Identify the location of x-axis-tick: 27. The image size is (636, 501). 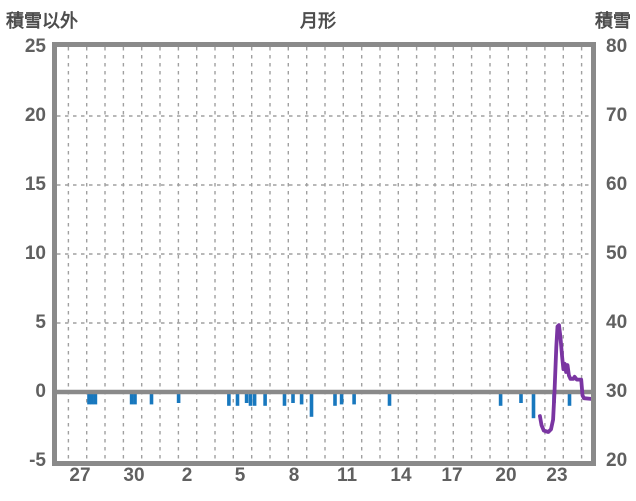
(80, 475).